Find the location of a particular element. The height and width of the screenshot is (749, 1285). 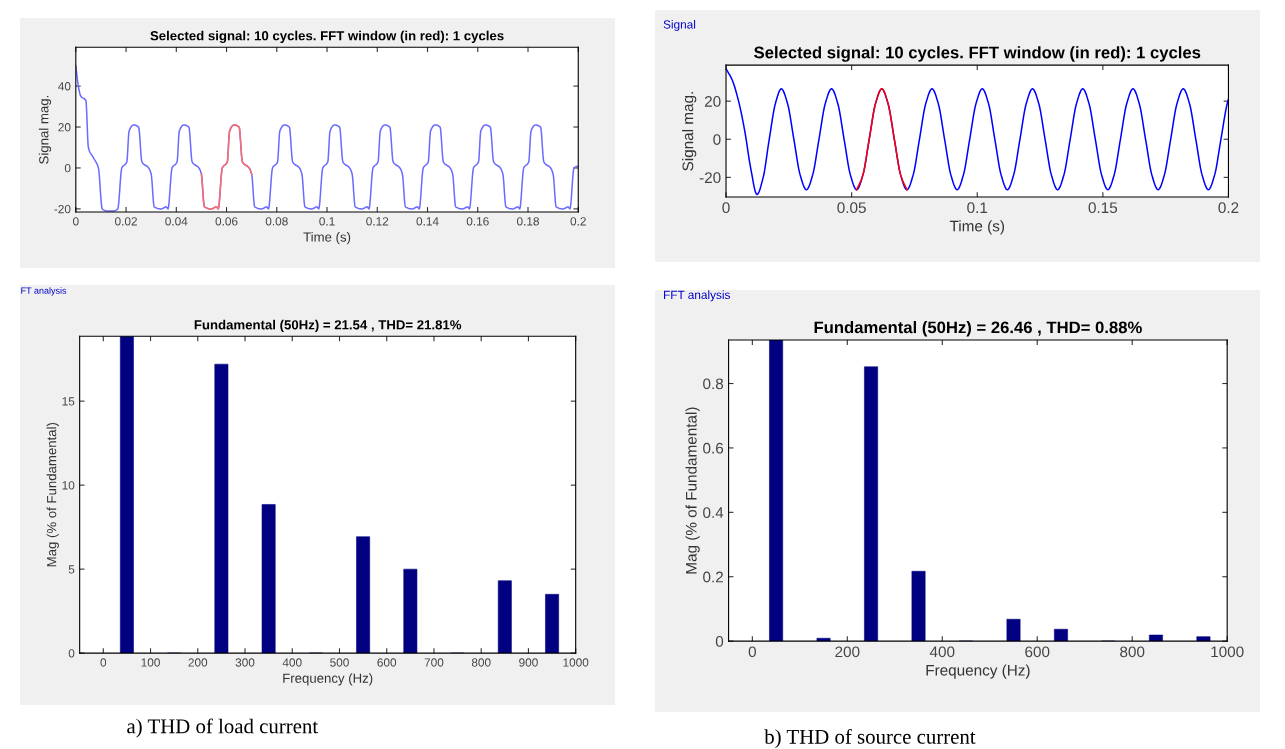

x-tick-label: 700 is located at coordinates (434, 662).